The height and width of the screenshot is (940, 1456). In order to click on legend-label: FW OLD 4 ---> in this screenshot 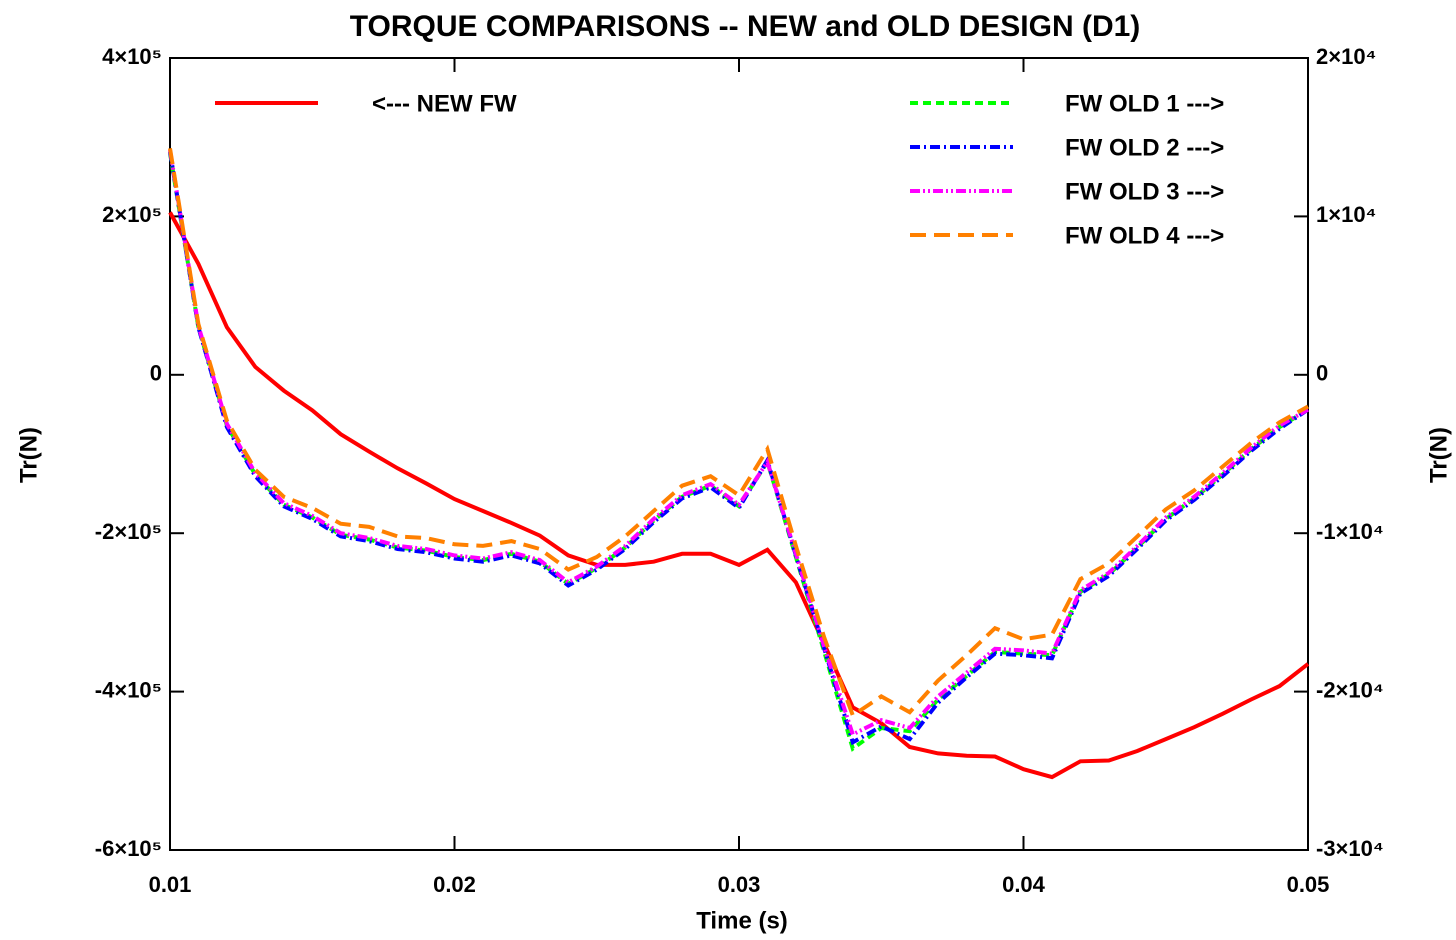, I will do `click(1144, 235)`.